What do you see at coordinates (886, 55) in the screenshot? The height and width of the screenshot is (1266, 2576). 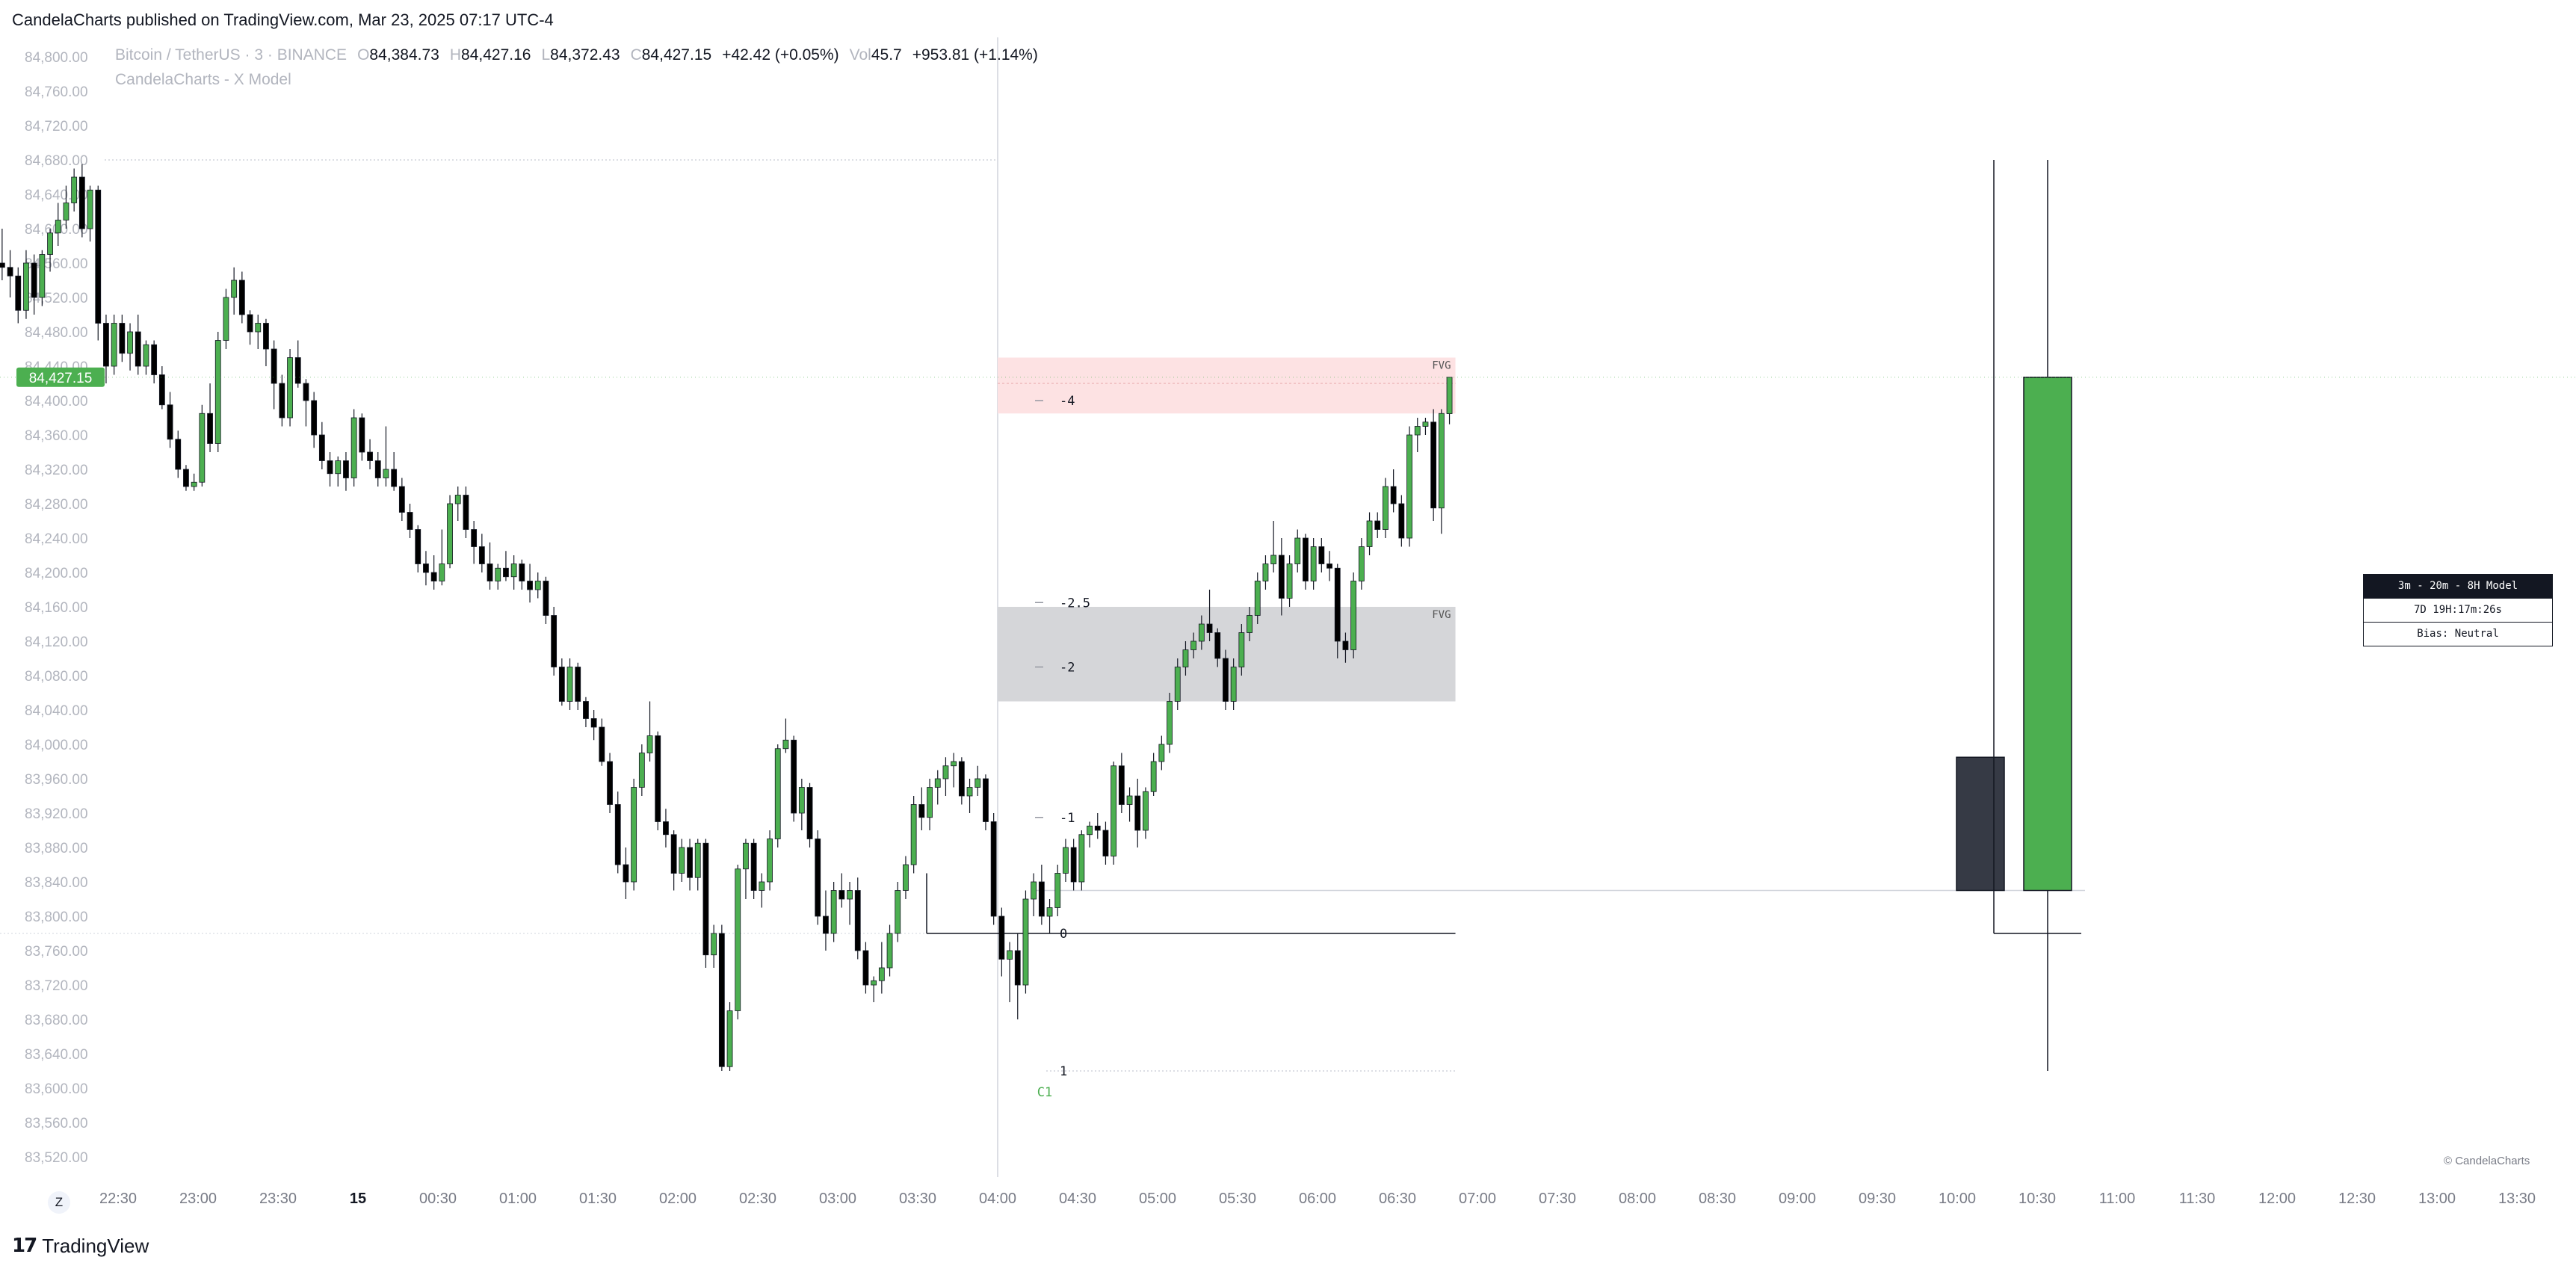 I see `legend-volume: 45.7` at bounding box center [886, 55].